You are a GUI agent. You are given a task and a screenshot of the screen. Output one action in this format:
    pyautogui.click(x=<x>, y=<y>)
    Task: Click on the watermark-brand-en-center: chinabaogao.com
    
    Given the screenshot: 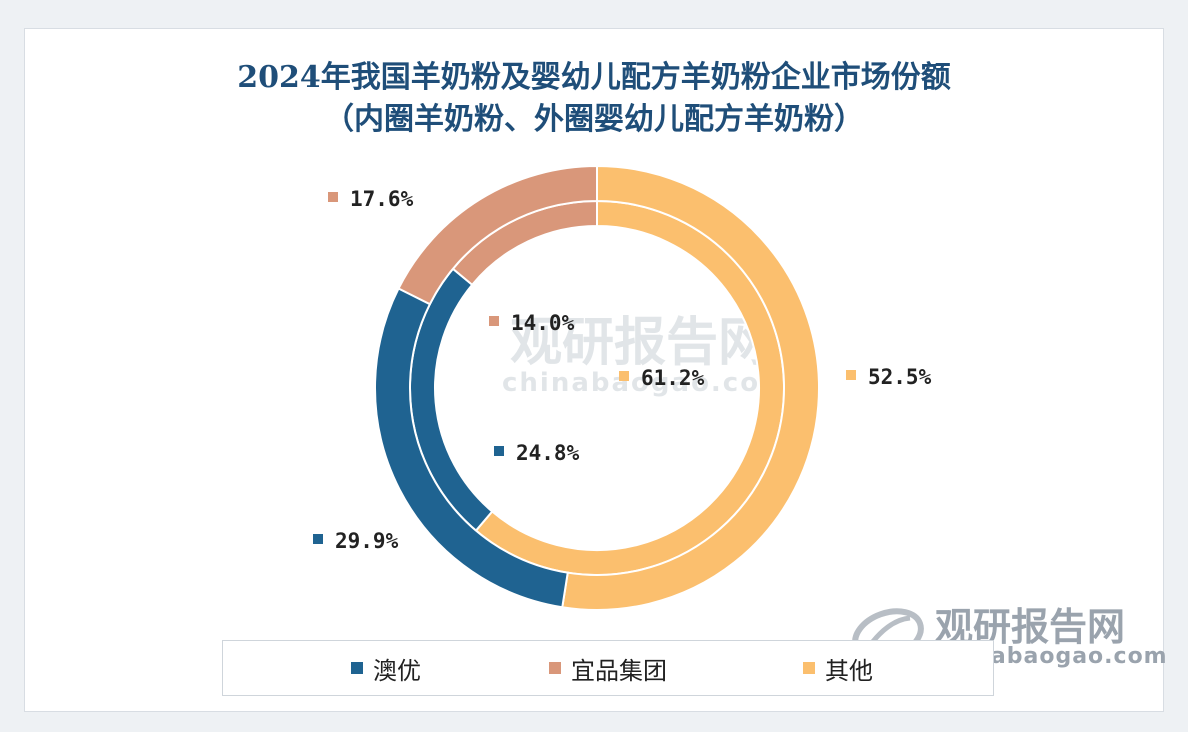 What is the action you would take?
    pyautogui.click(x=646, y=383)
    